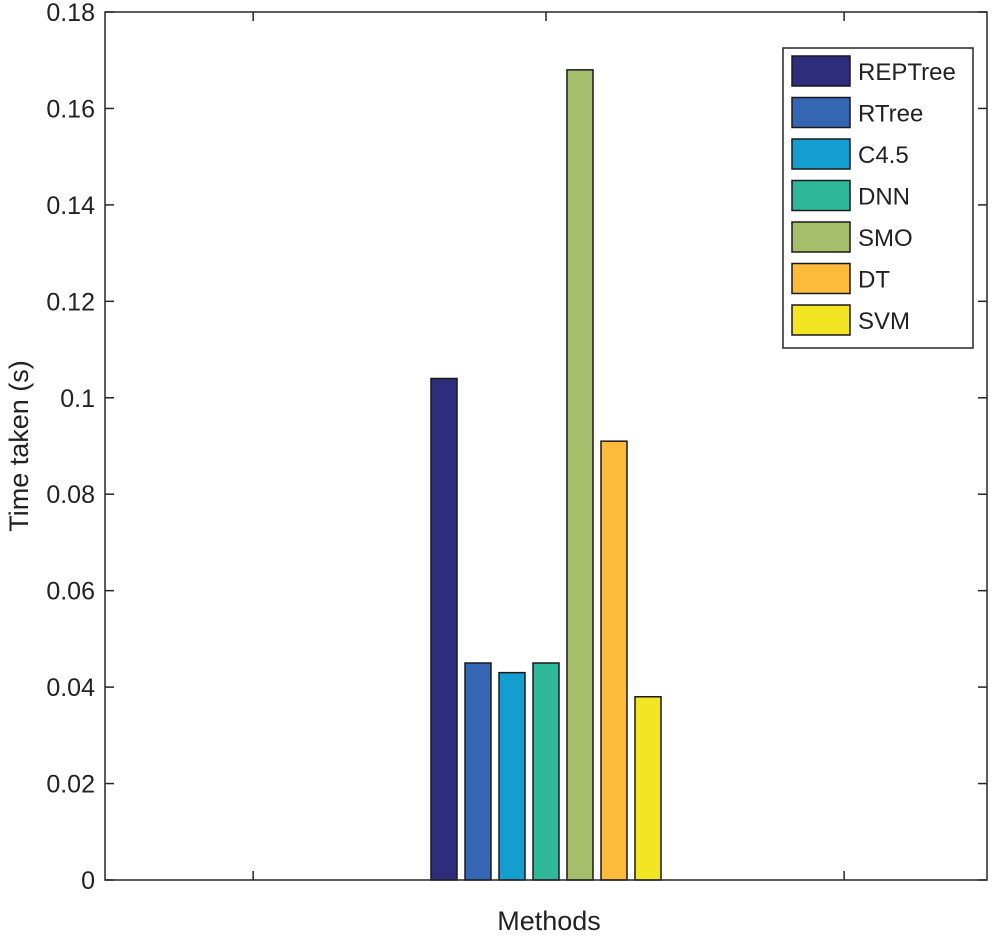  What do you see at coordinates (549, 920) in the screenshot?
I see `x-axis-title: Methods` at bounding box center [549, 920].